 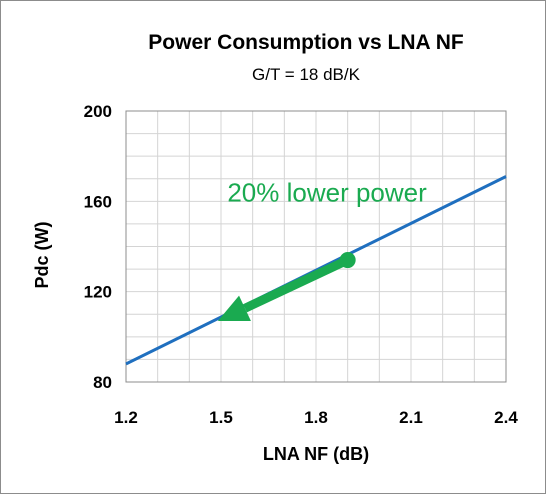 What do you see at coordinates (98, 111) in the screenshot?
I see `y-tick-label: 200` at bounding box center [98, 111].